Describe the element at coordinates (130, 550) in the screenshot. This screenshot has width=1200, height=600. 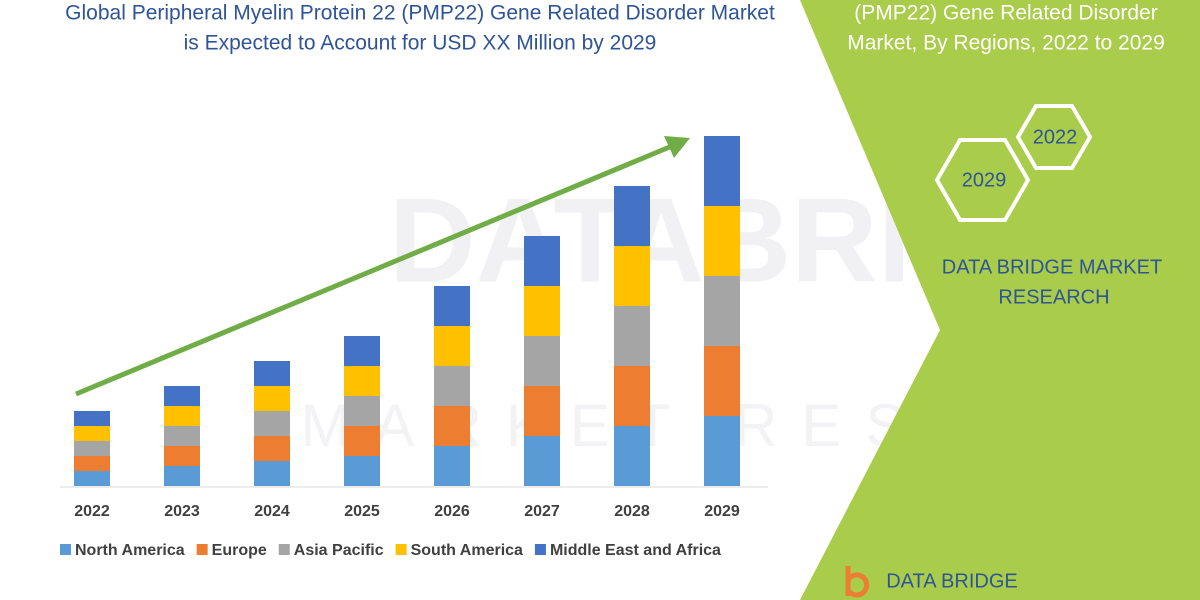
I see `legend-label: North America` at that location.